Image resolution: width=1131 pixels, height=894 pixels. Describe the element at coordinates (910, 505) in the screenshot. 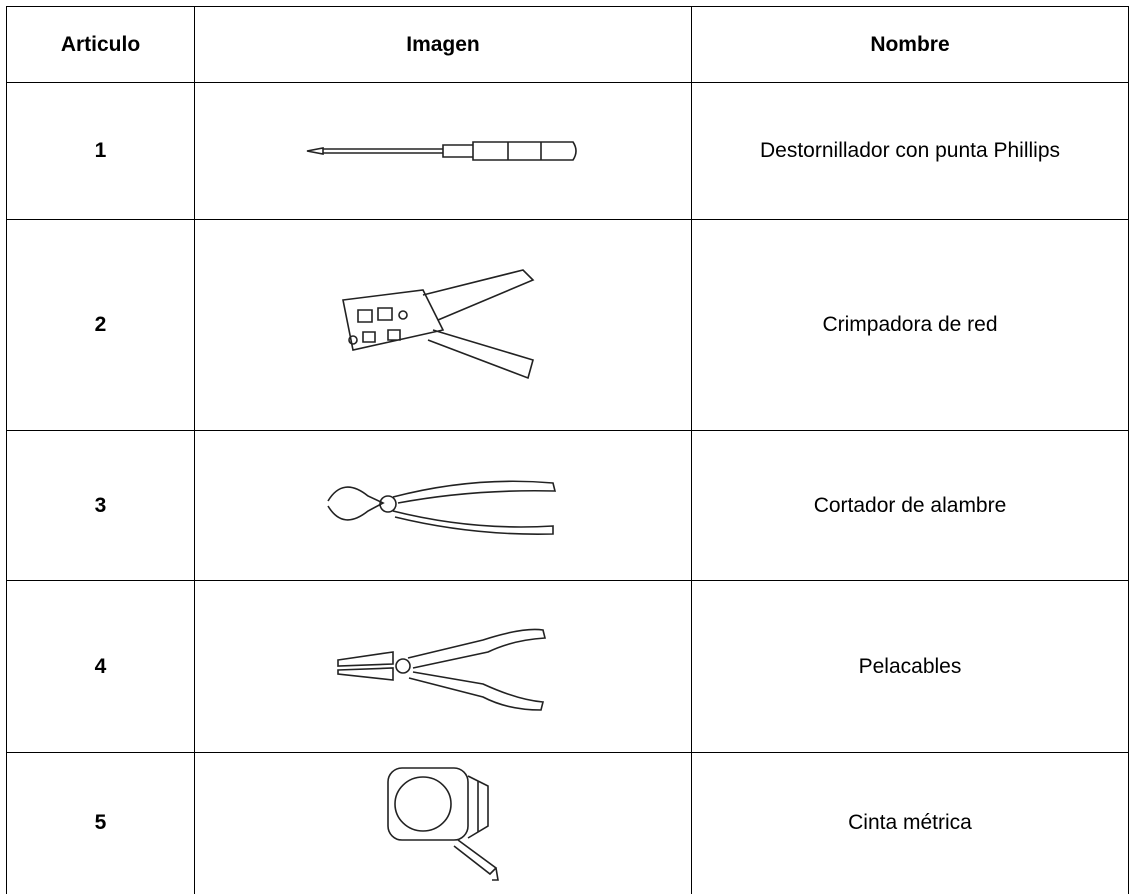

I see `tool-name: Cortador de alambre` at that location.